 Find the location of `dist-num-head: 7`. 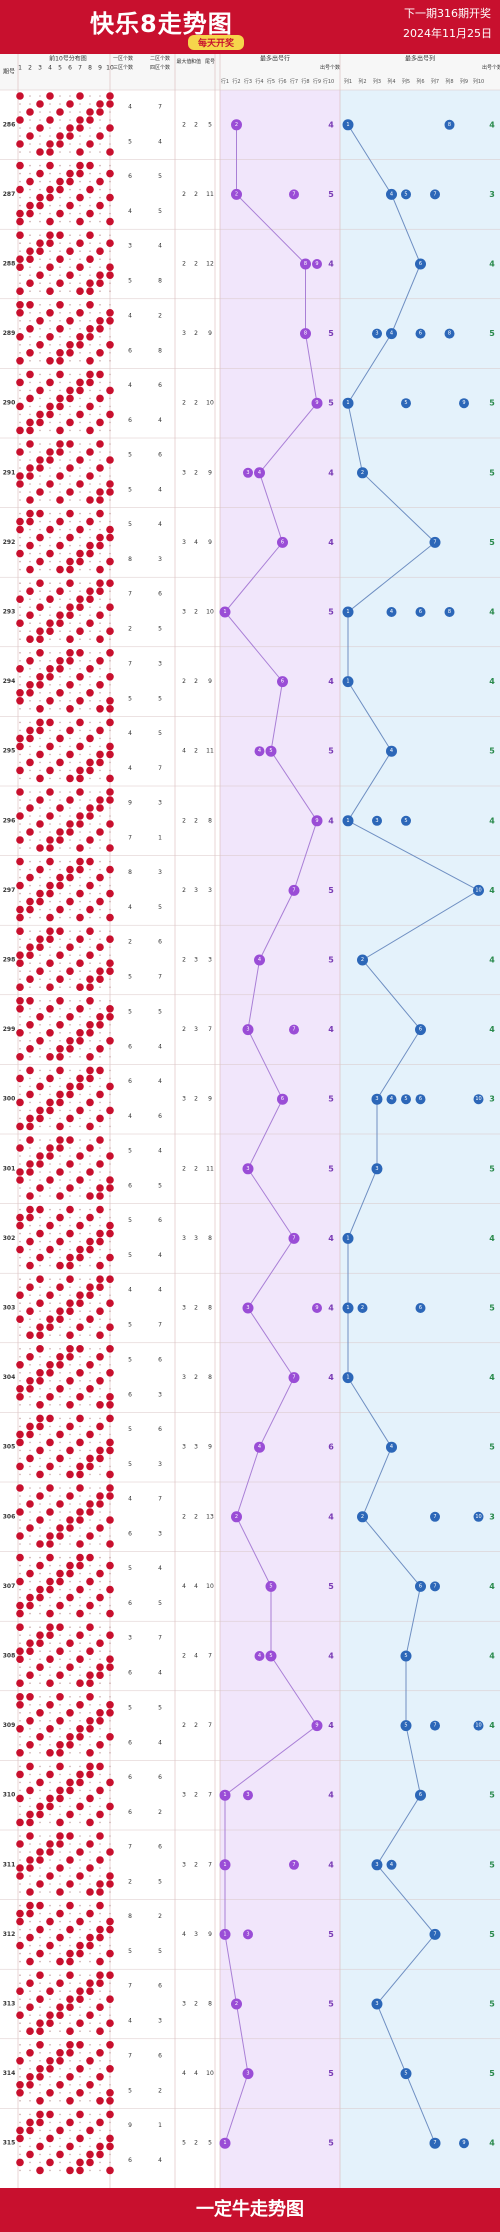

dist-num-head: 7 is located at coordinates (80, 68).